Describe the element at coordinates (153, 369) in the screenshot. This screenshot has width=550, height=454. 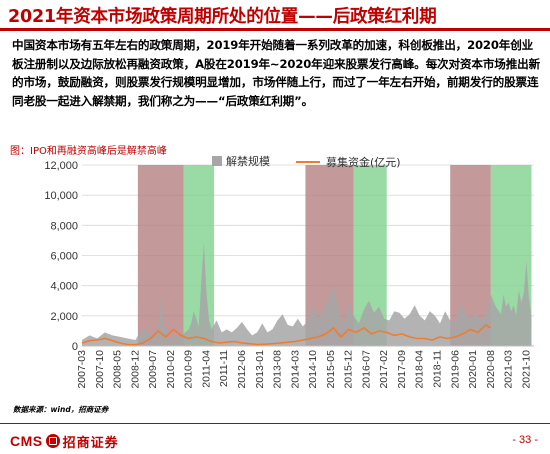
I see `x-tick-label: 2009-07` at that location.